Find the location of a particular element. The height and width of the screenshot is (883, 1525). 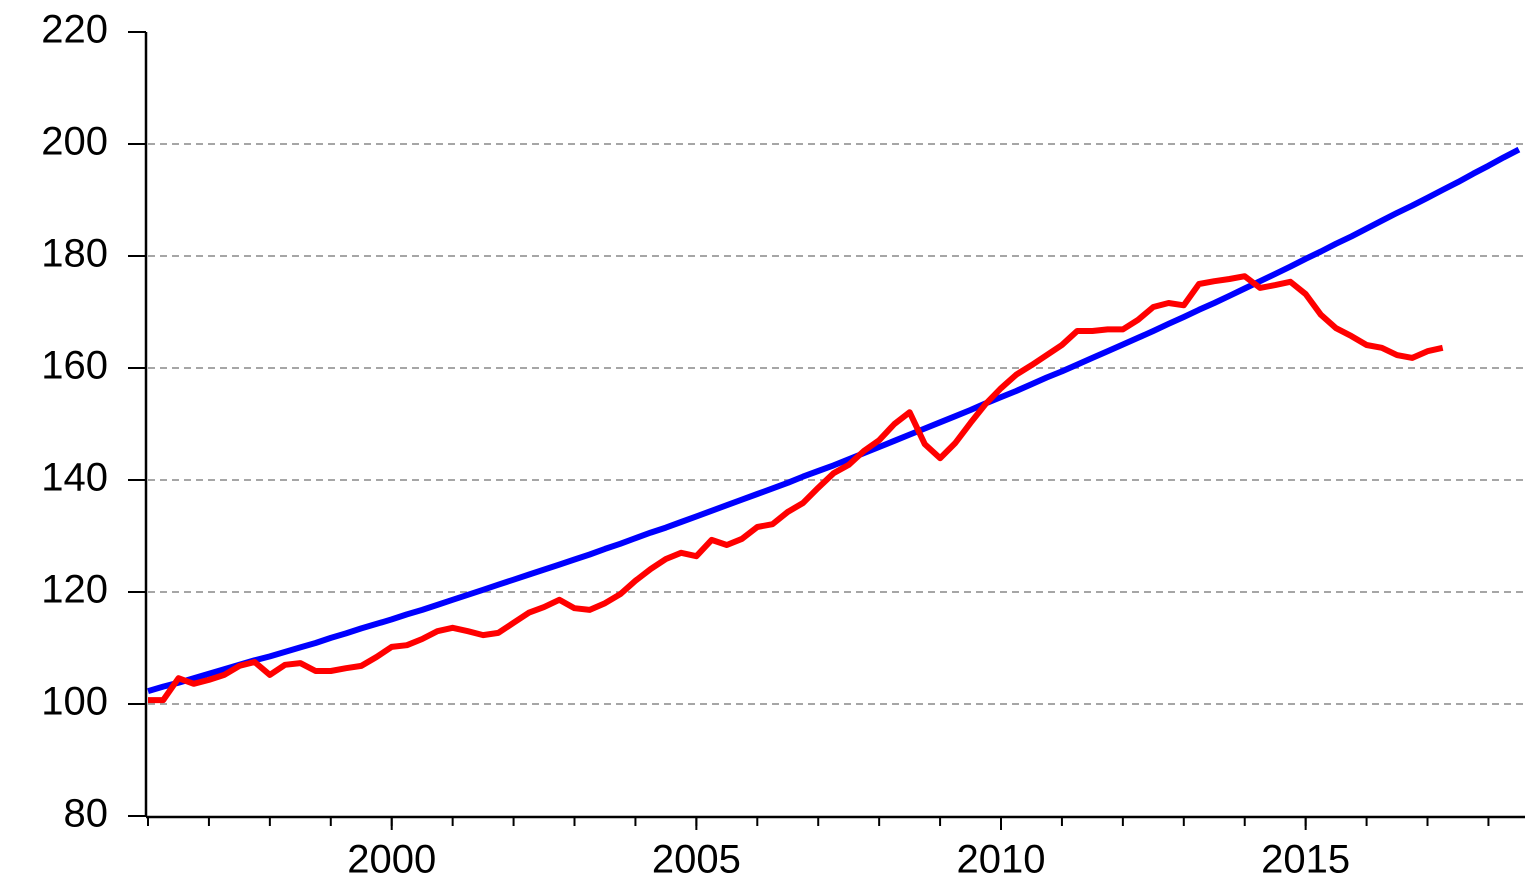

y-tick-label: 80 is located at coordinates (86, 814).